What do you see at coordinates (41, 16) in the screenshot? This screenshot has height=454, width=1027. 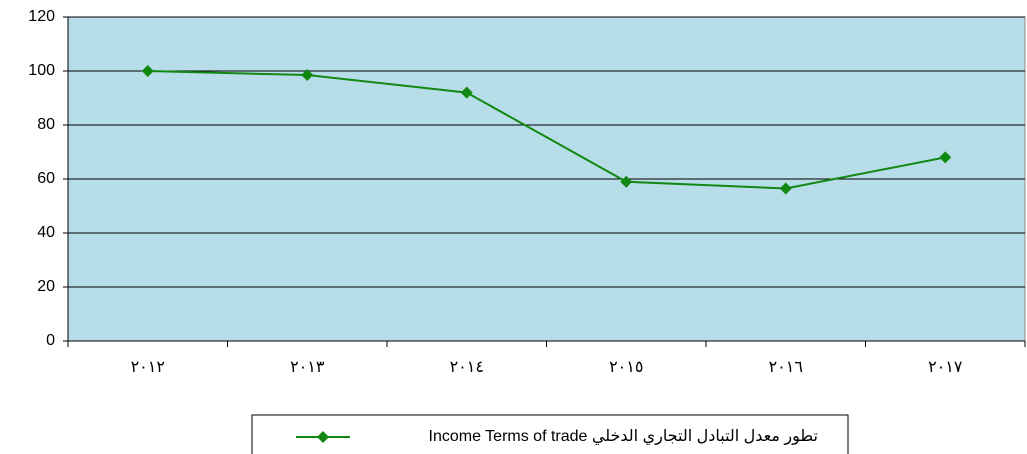 I see `y-tick-label: 120` at bounding box center [41, 16].